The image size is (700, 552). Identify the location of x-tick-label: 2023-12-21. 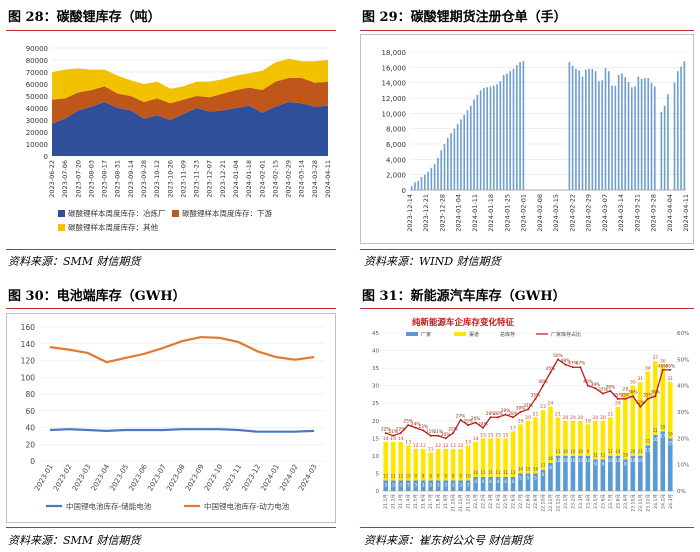
(426, 213).